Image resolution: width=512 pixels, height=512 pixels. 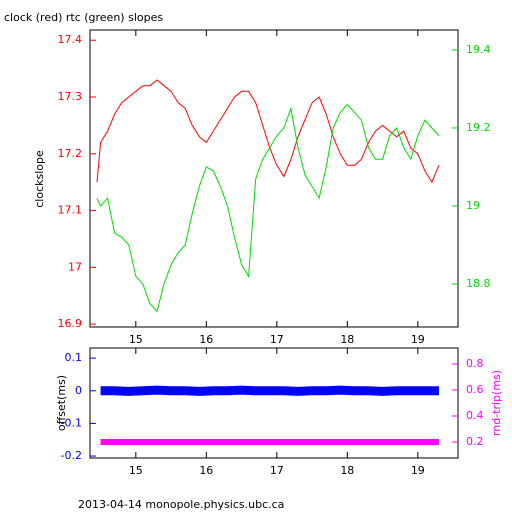 What do you see at coordinates (39, 179) in the screenshot?
I see `y-axis-label: clockslope` at bounding box center [39, 179].